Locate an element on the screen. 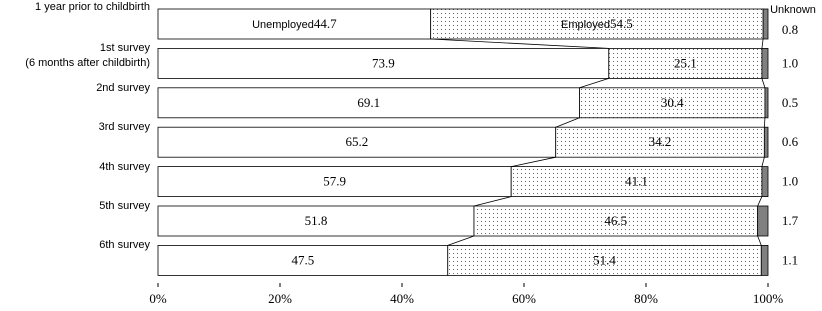  value-label: 0.5 is located at coordinates (790, 102).